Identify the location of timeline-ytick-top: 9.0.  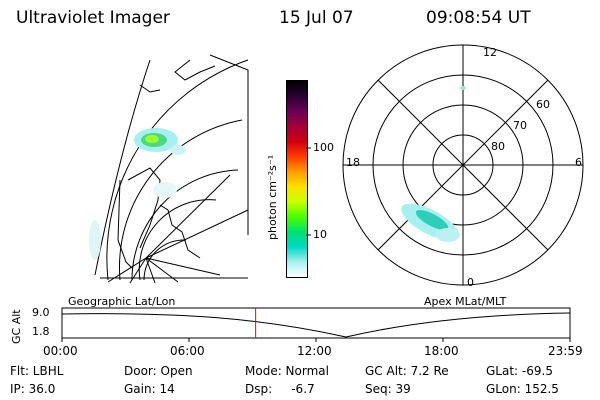
(41, 312).